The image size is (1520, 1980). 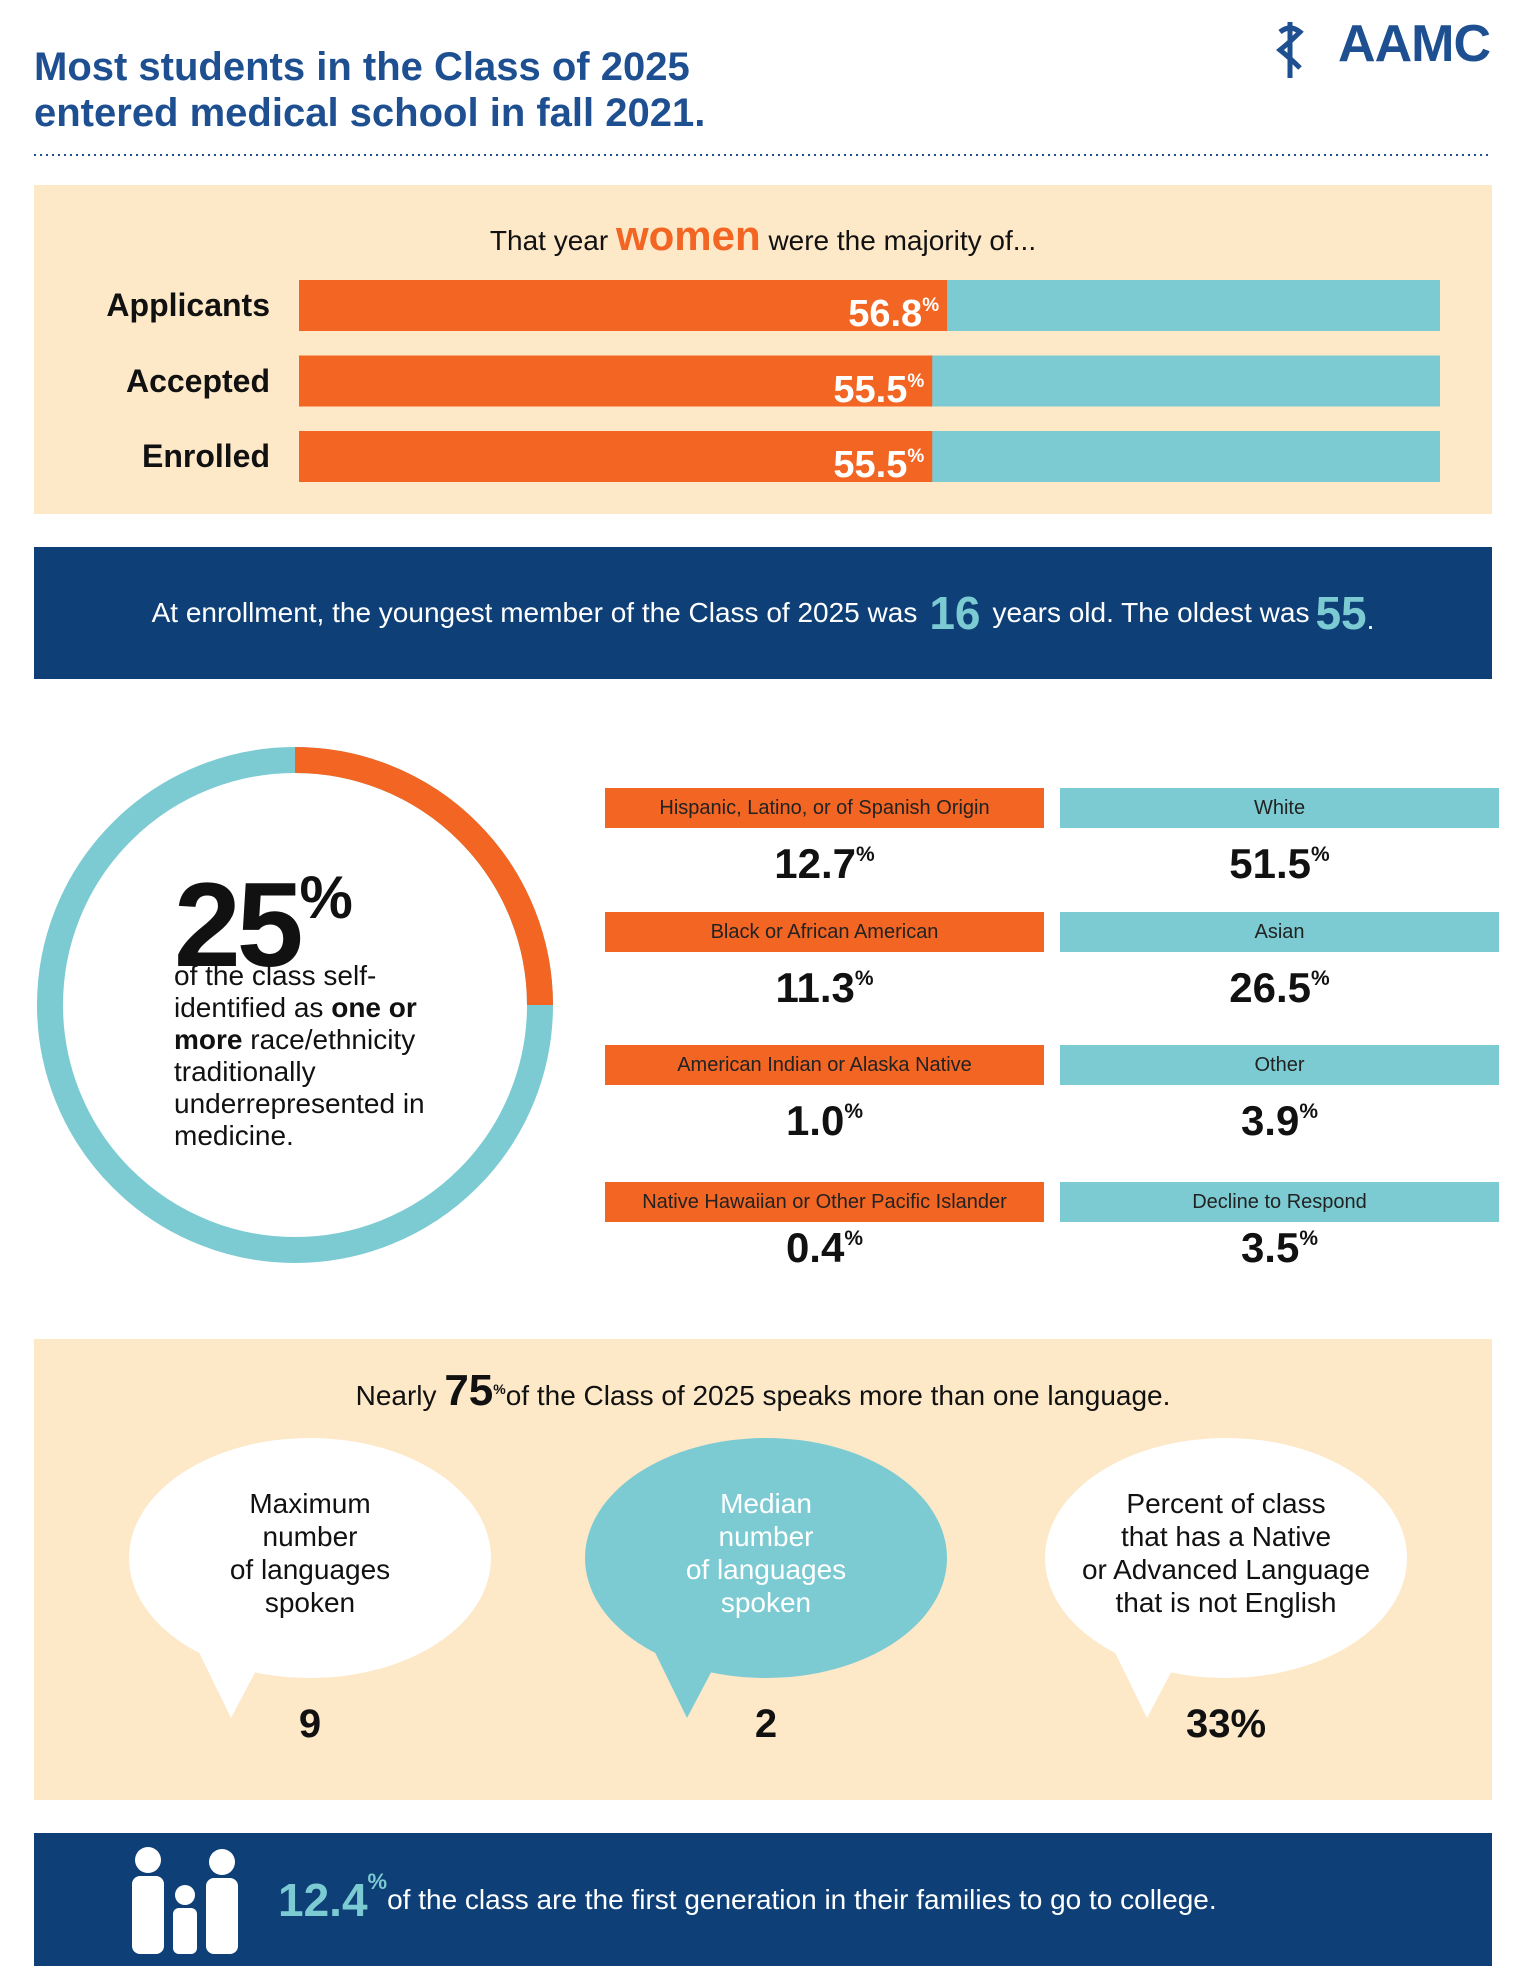 What do you see at coordinates (815, 1247) in the screenshot?
I see `race-value-number: 0.4` at bounding box center [815, 1247].